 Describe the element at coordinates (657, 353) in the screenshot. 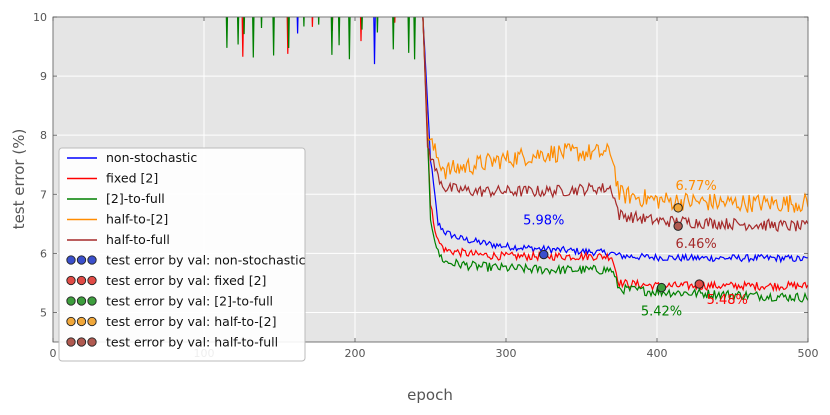

I see `x-tick-label: 400` at that location.